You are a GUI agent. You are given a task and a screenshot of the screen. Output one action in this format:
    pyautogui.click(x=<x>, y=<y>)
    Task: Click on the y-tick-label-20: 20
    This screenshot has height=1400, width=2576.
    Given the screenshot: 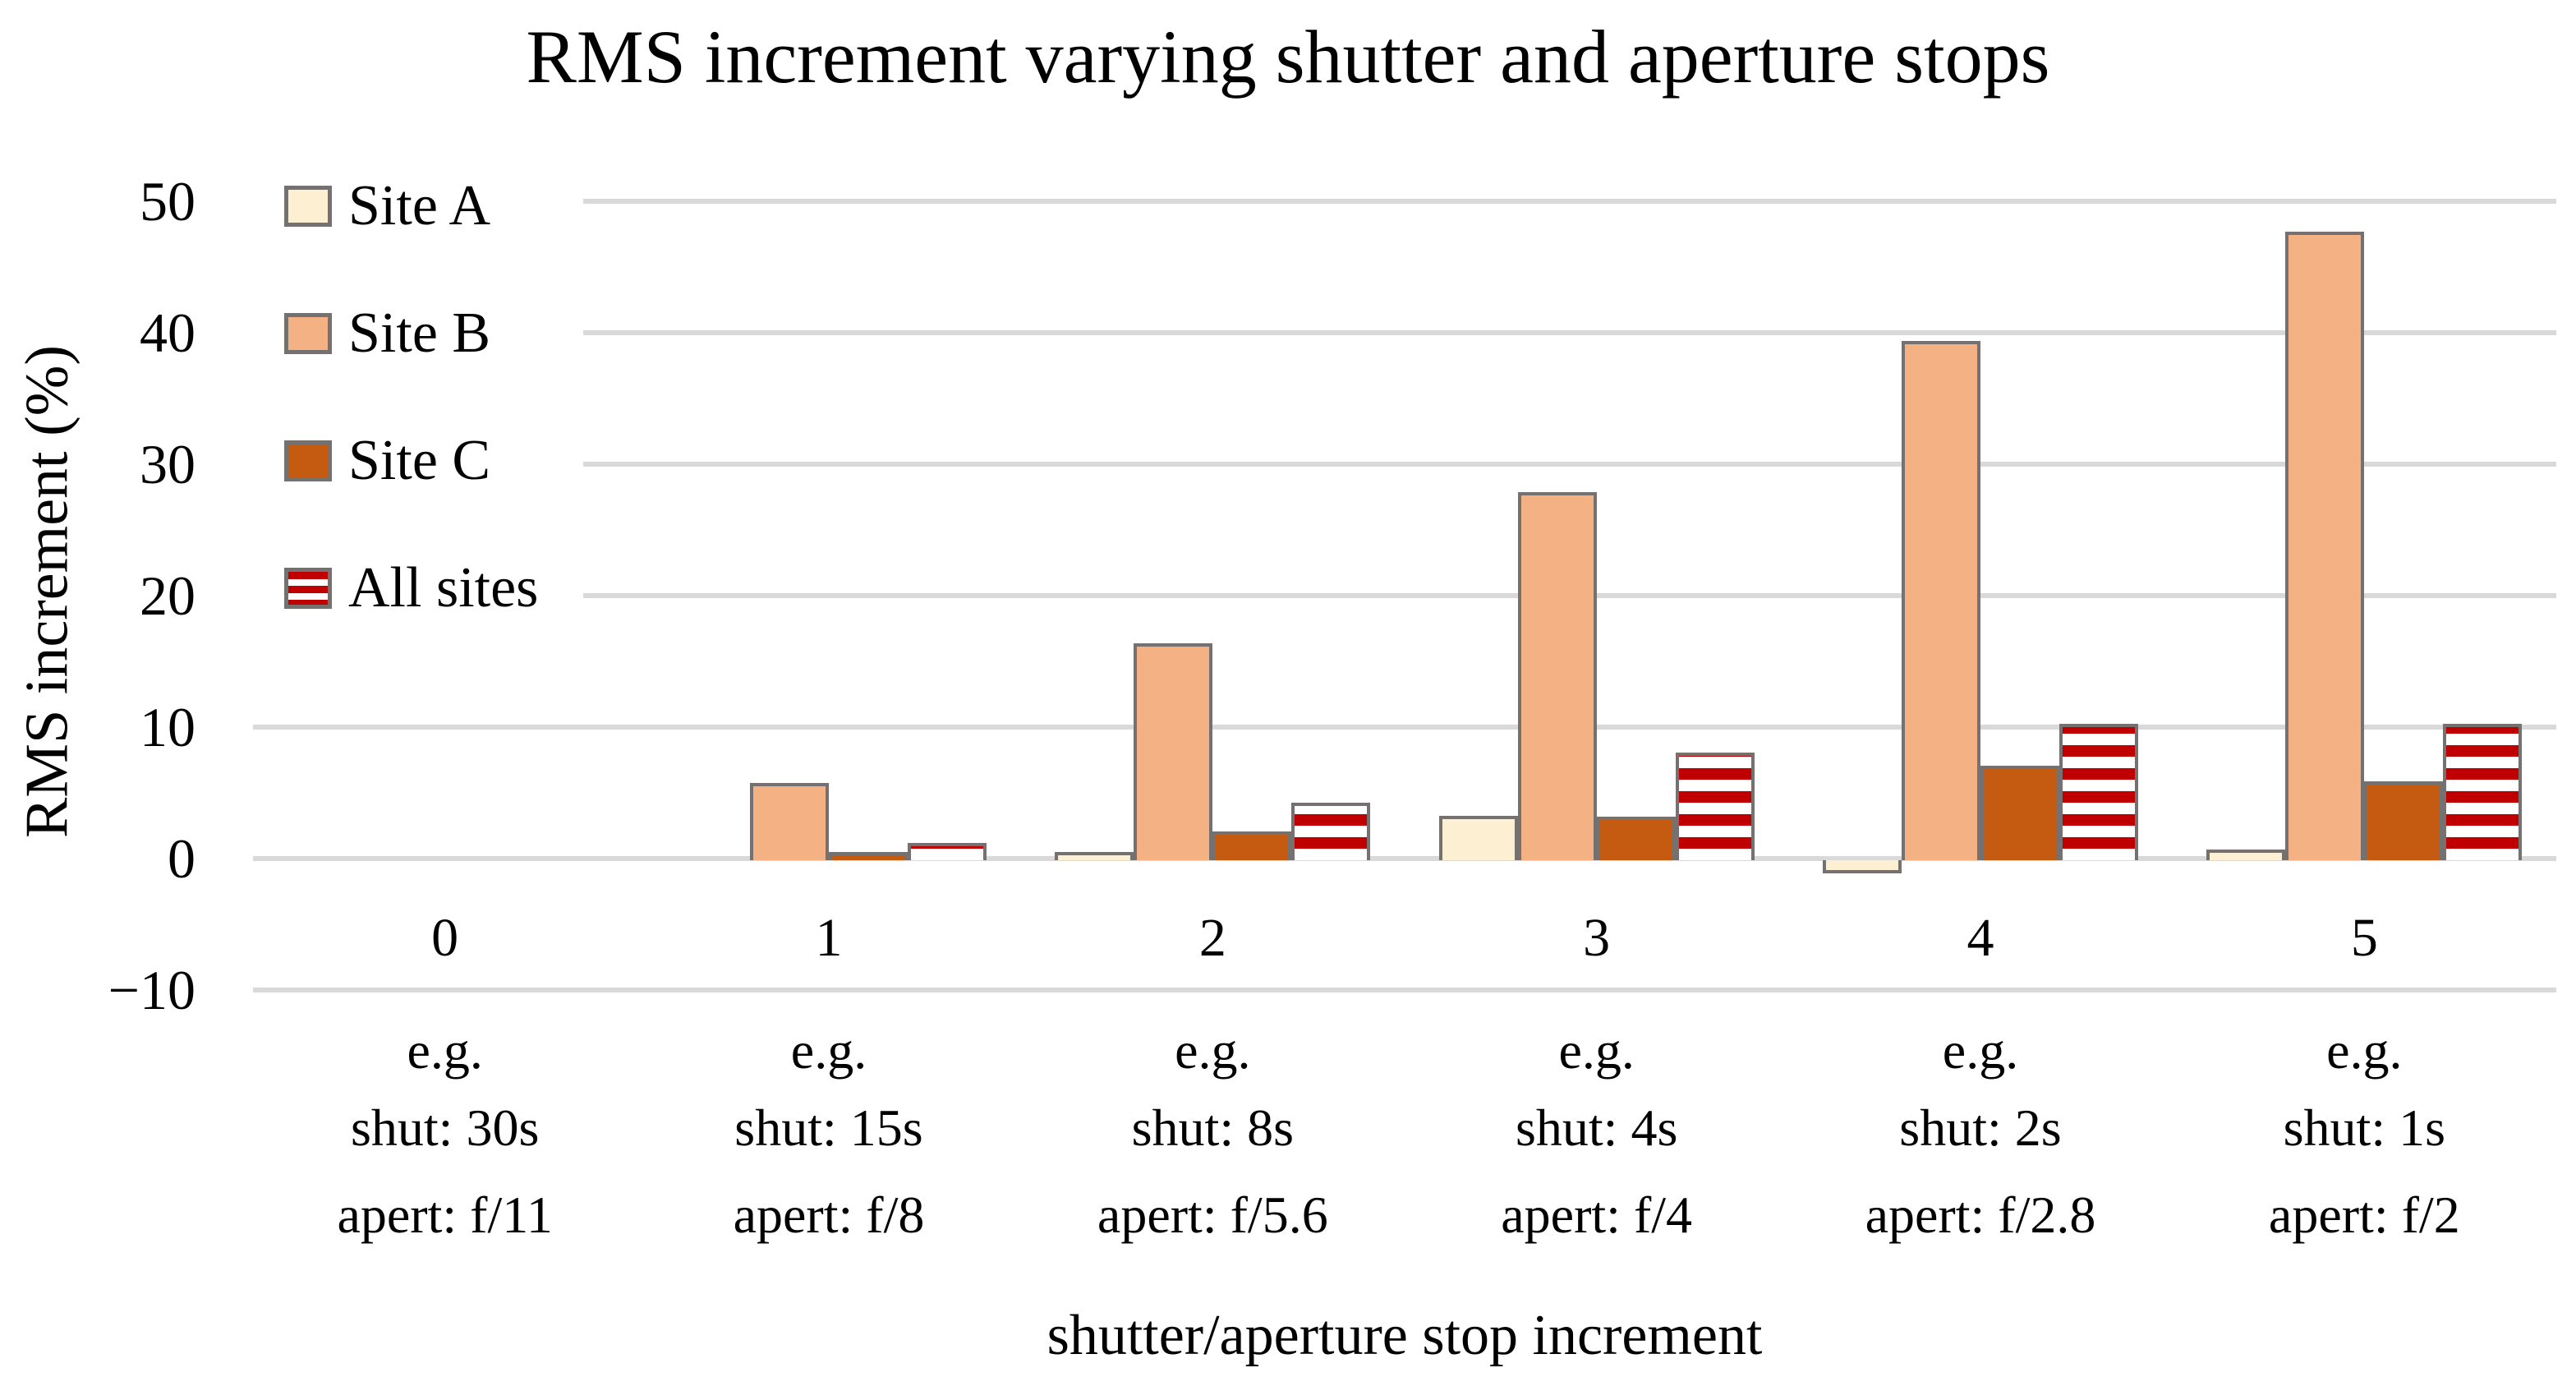 What is the action you would take?
    pyautogui.click(x=168, y=595)
    